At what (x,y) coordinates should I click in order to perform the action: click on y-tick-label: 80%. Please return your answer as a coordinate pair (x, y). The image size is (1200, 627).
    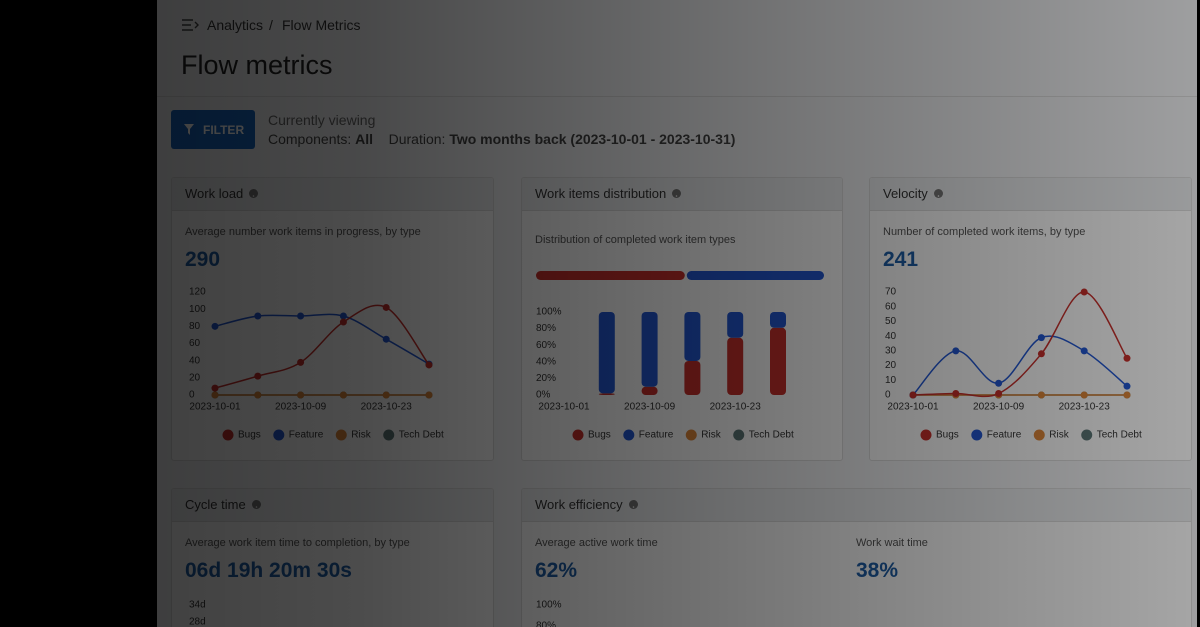
    Looking at the image, I should click on (546, 624).